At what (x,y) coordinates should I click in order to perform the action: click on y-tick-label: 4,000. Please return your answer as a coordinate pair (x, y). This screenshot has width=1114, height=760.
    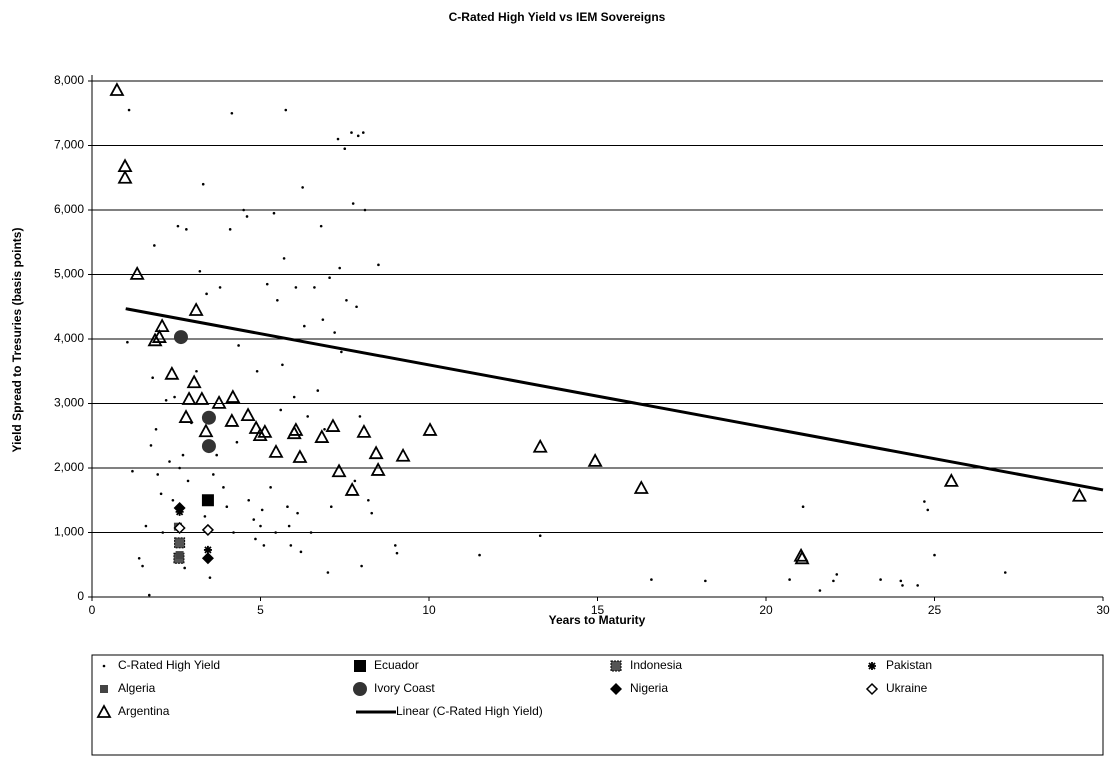
    Looking at the image, I should click on (69, 338).